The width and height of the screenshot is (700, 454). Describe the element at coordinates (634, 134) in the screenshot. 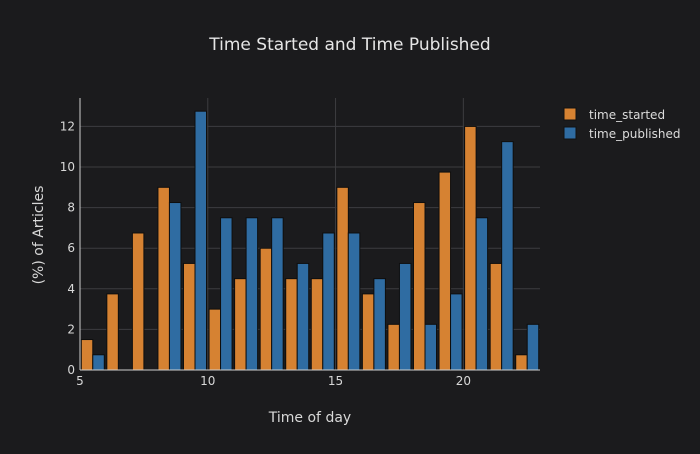

I see `legend-label-time-published: time_published` at that location.